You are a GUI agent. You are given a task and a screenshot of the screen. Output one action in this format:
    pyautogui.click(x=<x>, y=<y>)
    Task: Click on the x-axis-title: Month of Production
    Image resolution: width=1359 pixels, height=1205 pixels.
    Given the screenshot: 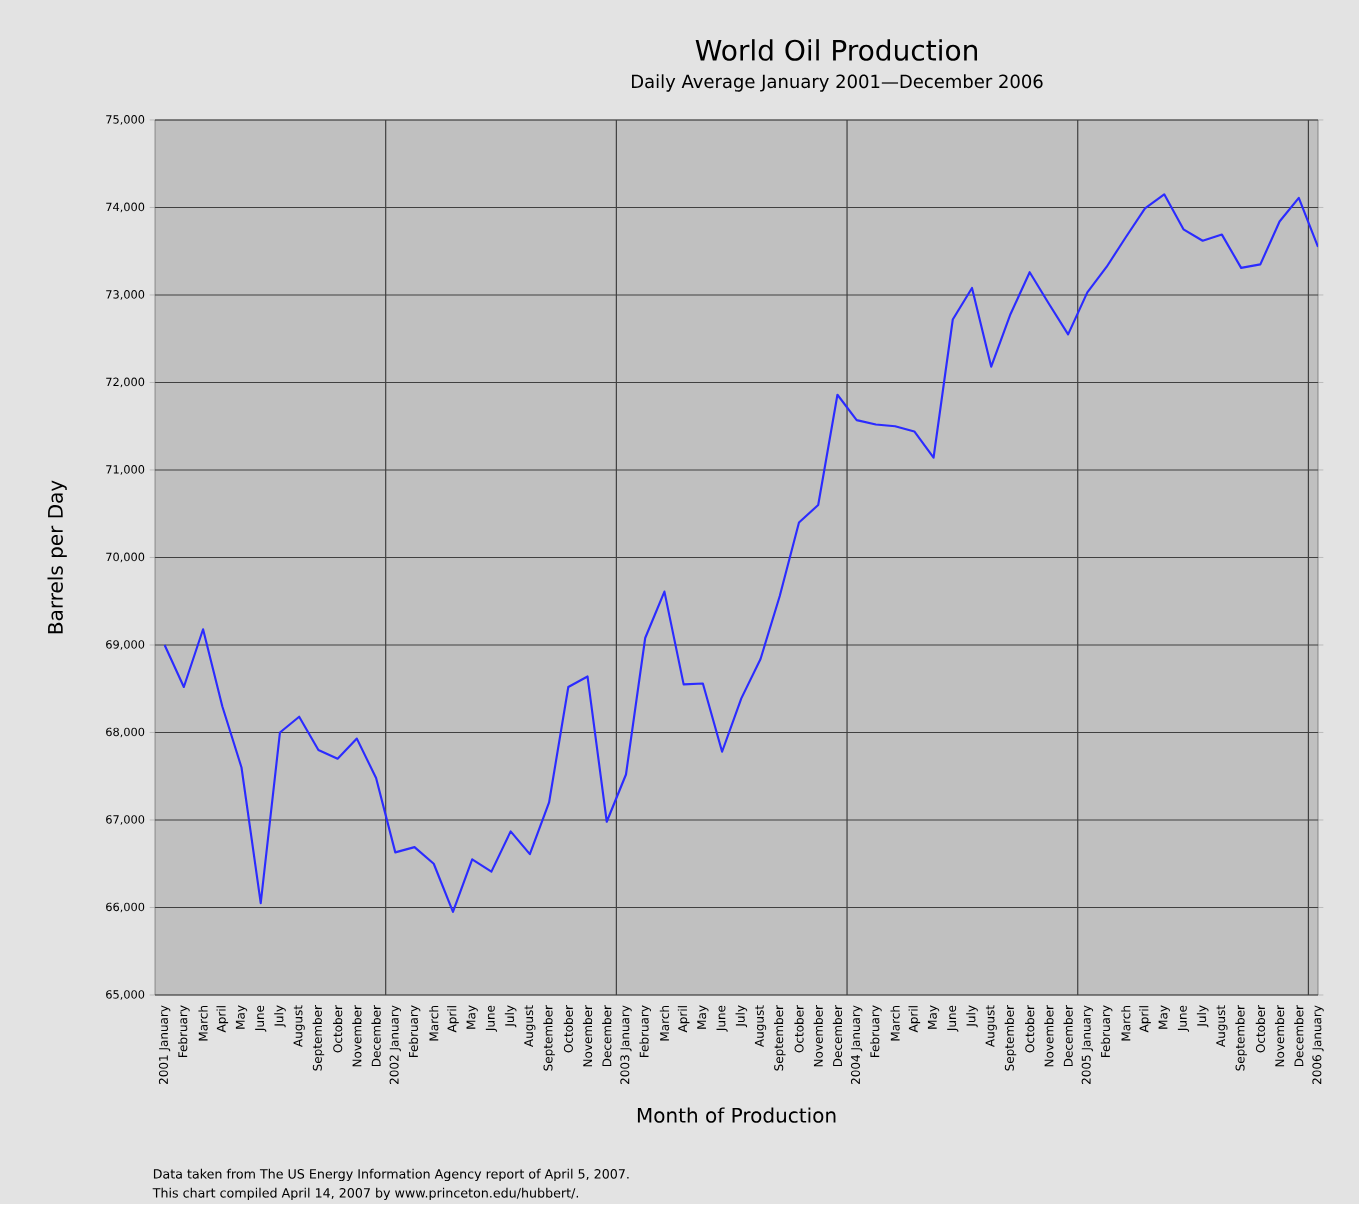 What is the action you would take?
    pyautogui.click(x=736, y=1115)
    